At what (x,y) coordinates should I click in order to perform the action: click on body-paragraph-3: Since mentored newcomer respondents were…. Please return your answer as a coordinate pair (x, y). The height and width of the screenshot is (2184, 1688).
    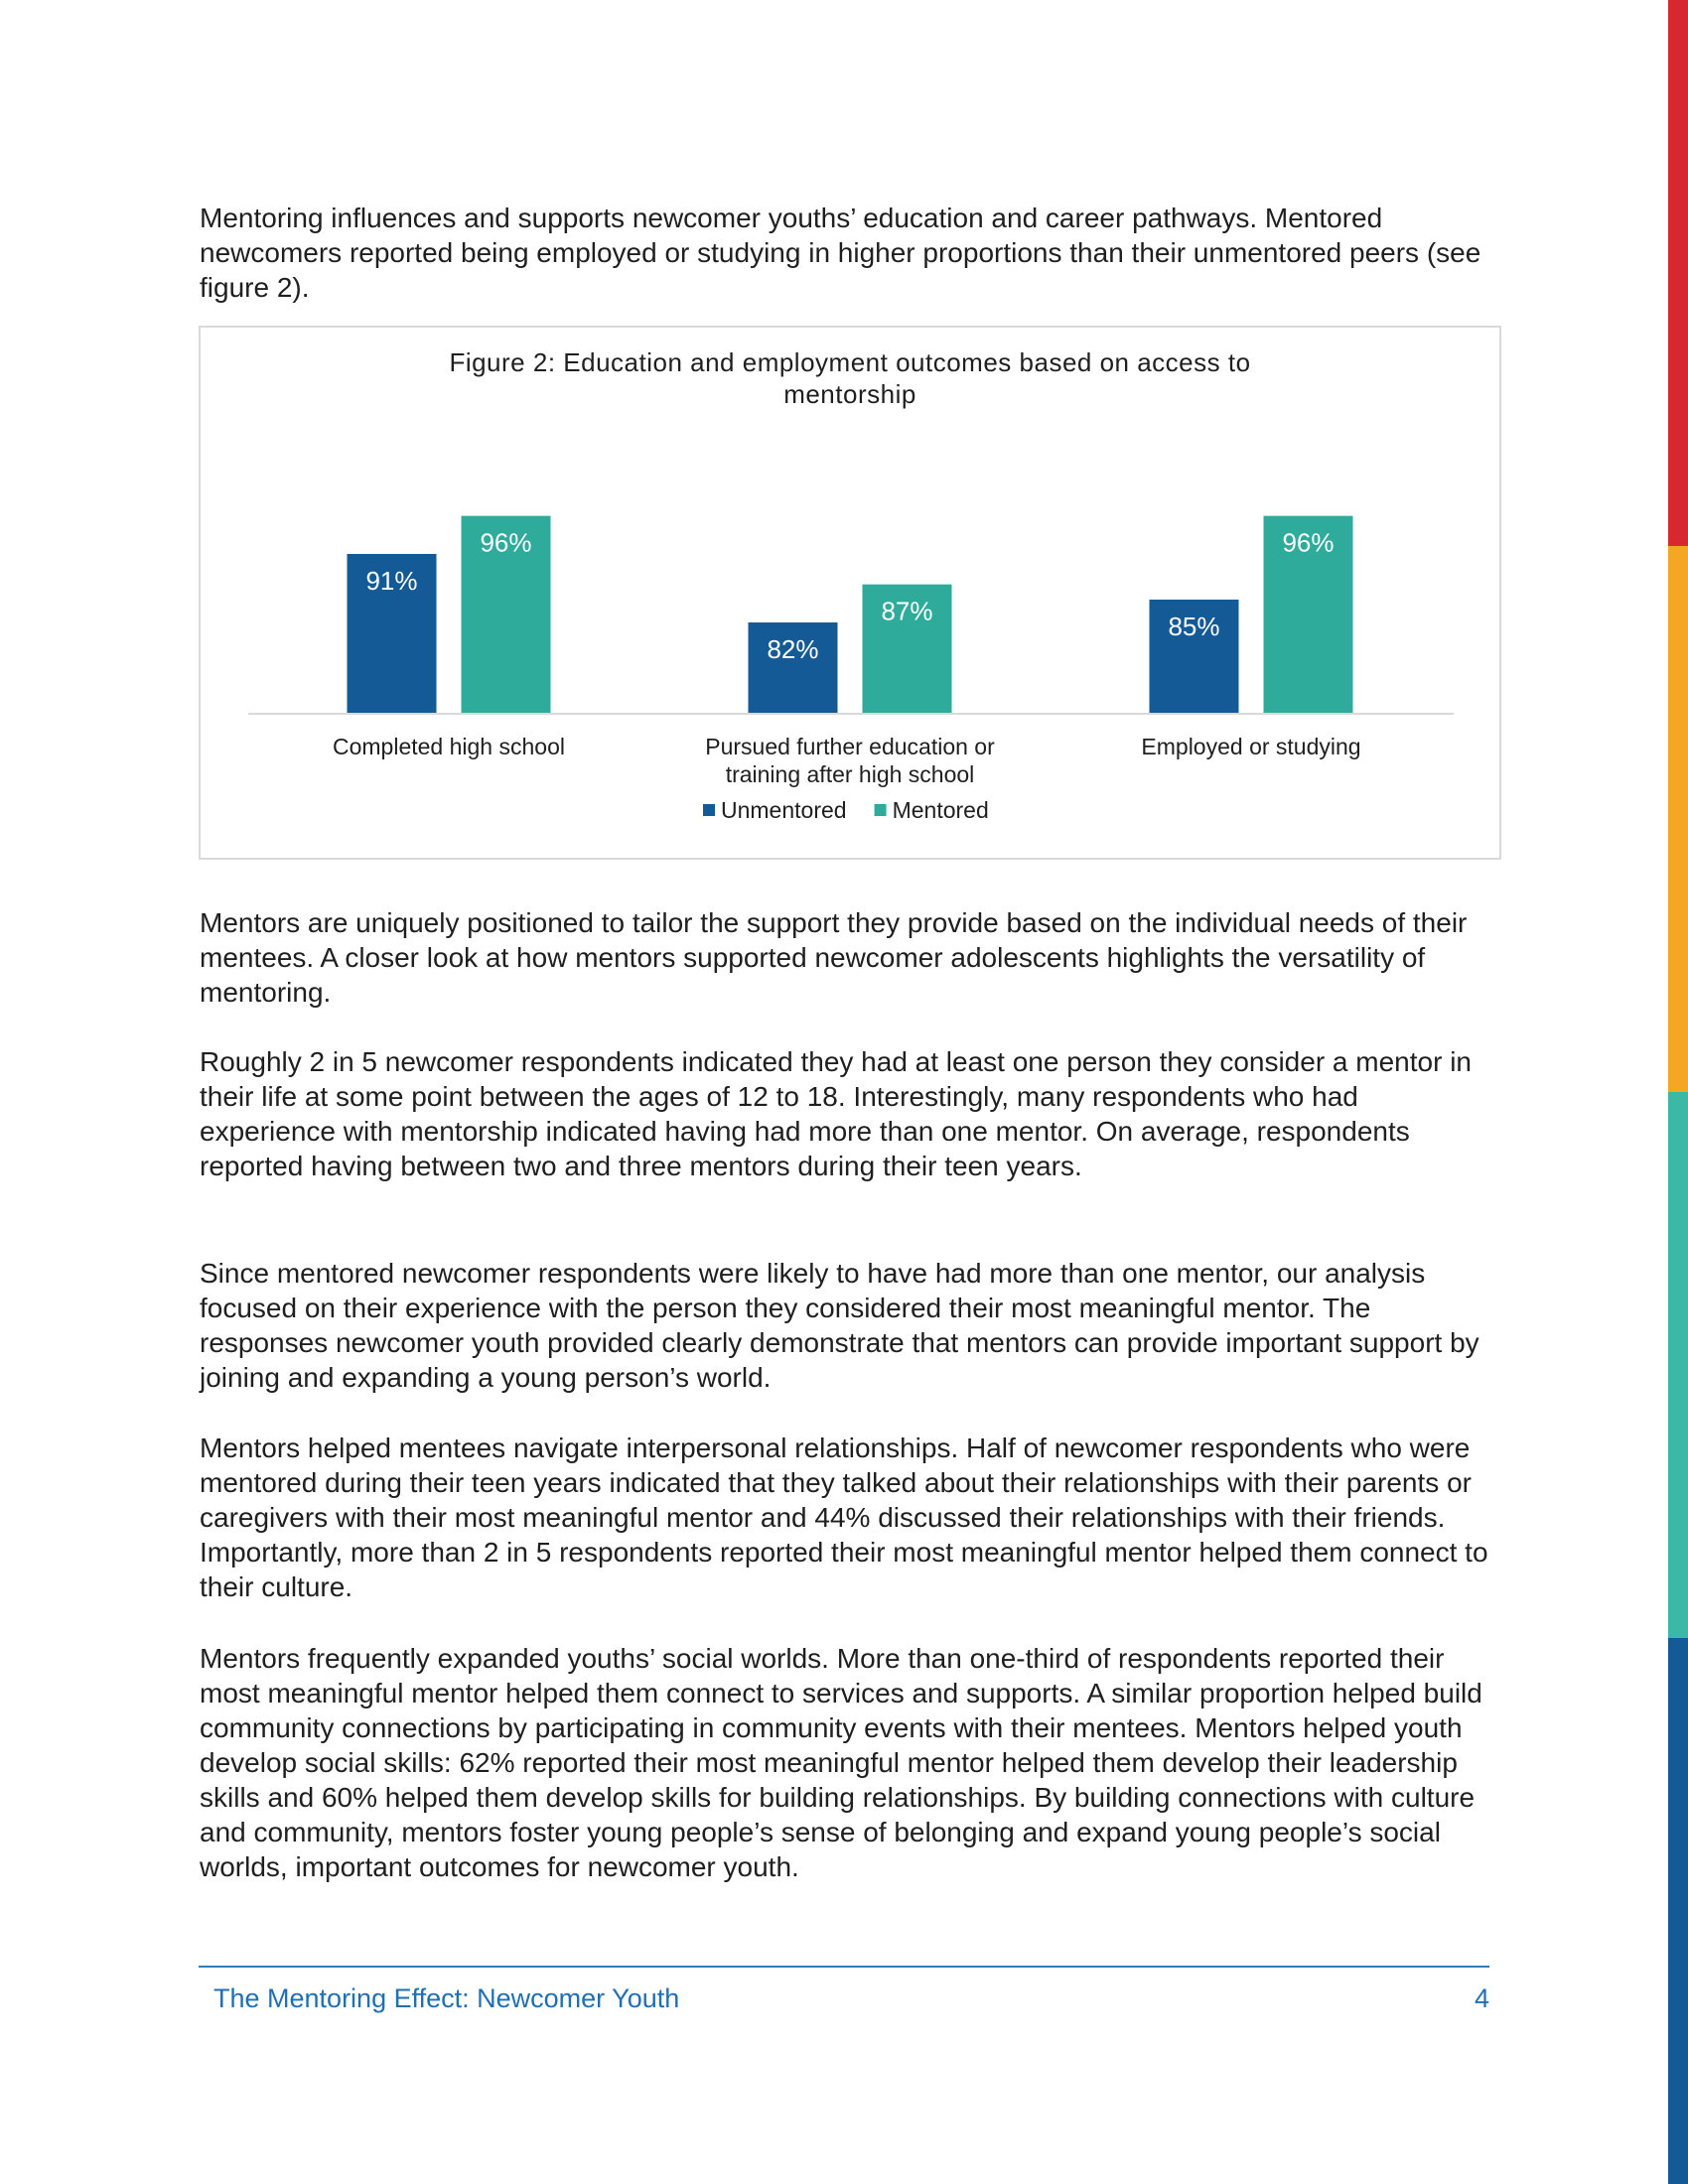
    Looking at the image, I should click on (839, 1325).